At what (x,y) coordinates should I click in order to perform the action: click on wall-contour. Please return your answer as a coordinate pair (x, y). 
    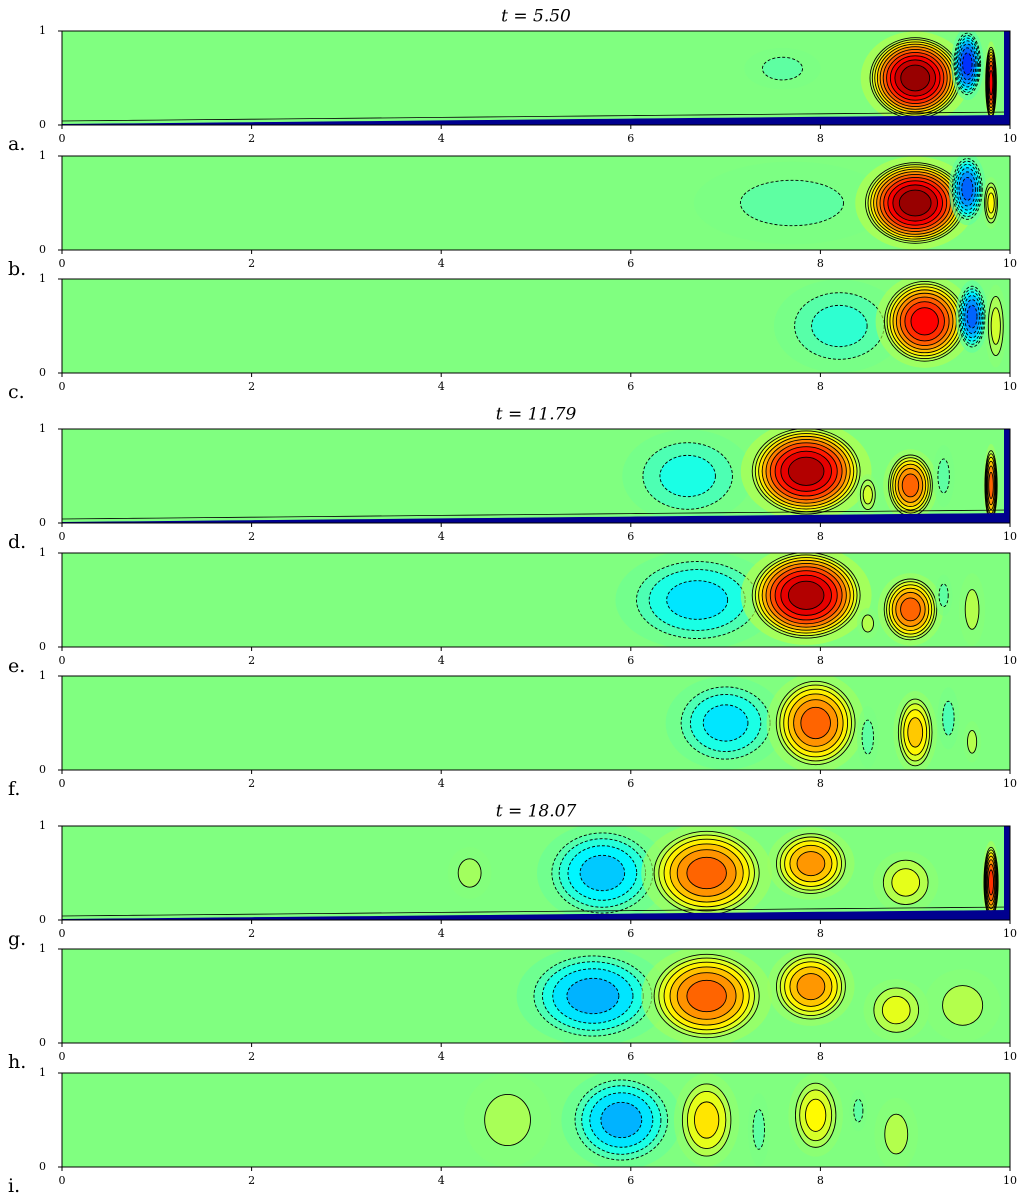
    Looking at the image, I should click on (536, 514).